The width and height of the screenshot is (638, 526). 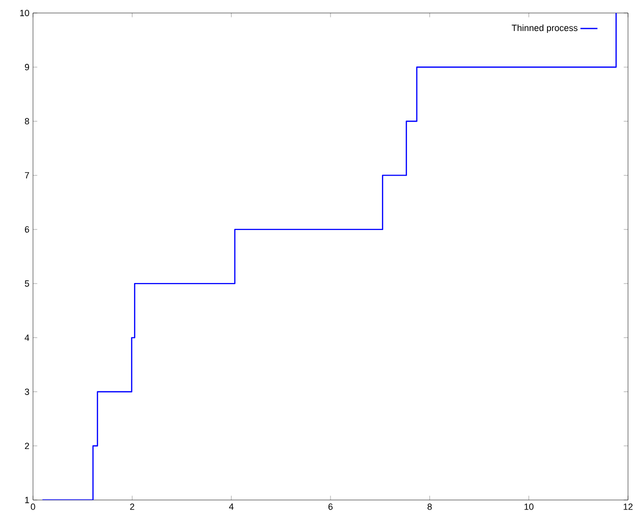 I want to click on x-tick-label: 10, so click(x=529, y=507).